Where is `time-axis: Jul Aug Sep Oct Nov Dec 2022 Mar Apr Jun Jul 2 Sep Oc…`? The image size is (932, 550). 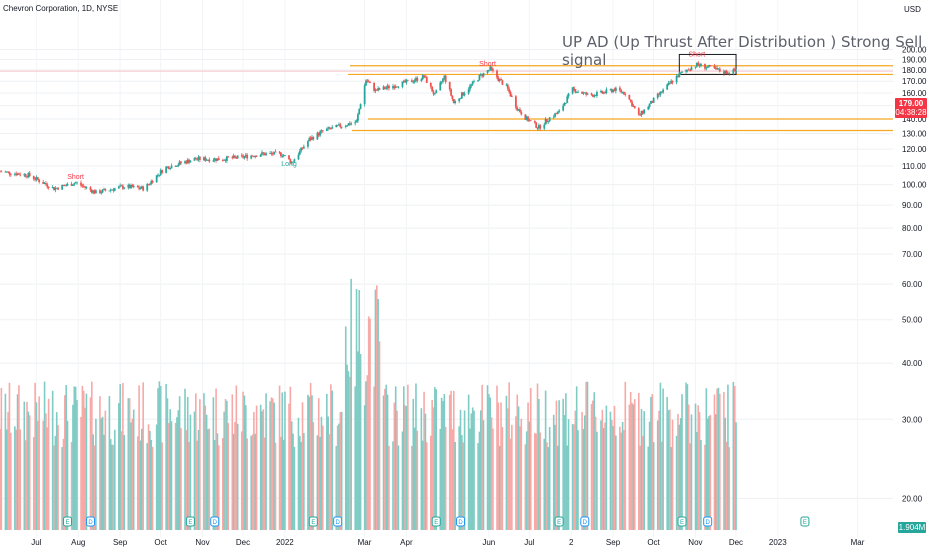
time-axis: Jul Aug Sep Oct Nov Dec 2022 Mar Apr Jun Jul 2 Sep Oc… is located at coordinates (447, 542).